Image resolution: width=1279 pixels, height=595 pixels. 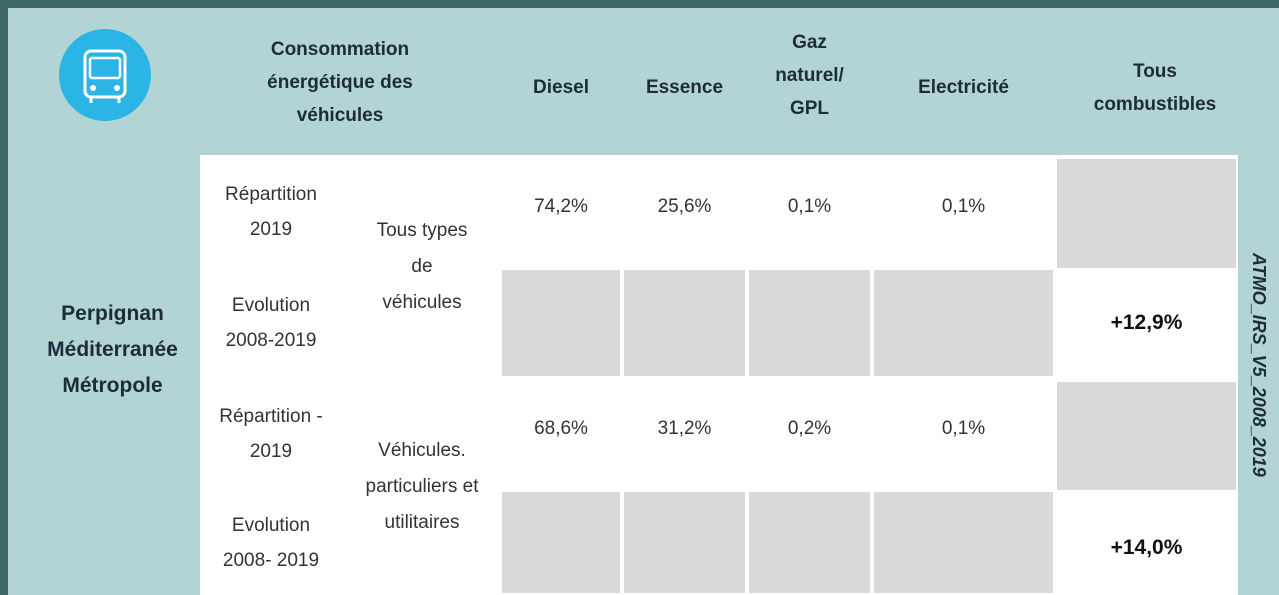 I want to click on header-title: Consommation énergétique des véhicules, so click(x=340, y=82).